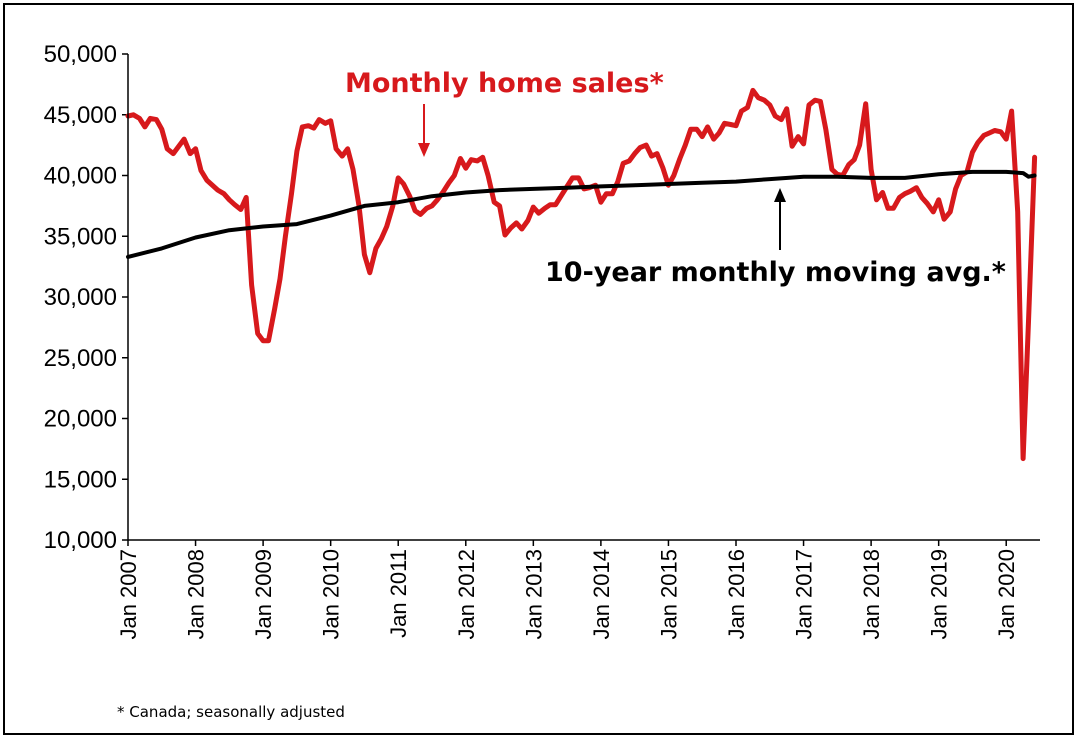 The height and width of the screenshot is (740, 1079). I want to click on annotation-monthly-home-sales: Monthly home sales*, so click(504, 83).